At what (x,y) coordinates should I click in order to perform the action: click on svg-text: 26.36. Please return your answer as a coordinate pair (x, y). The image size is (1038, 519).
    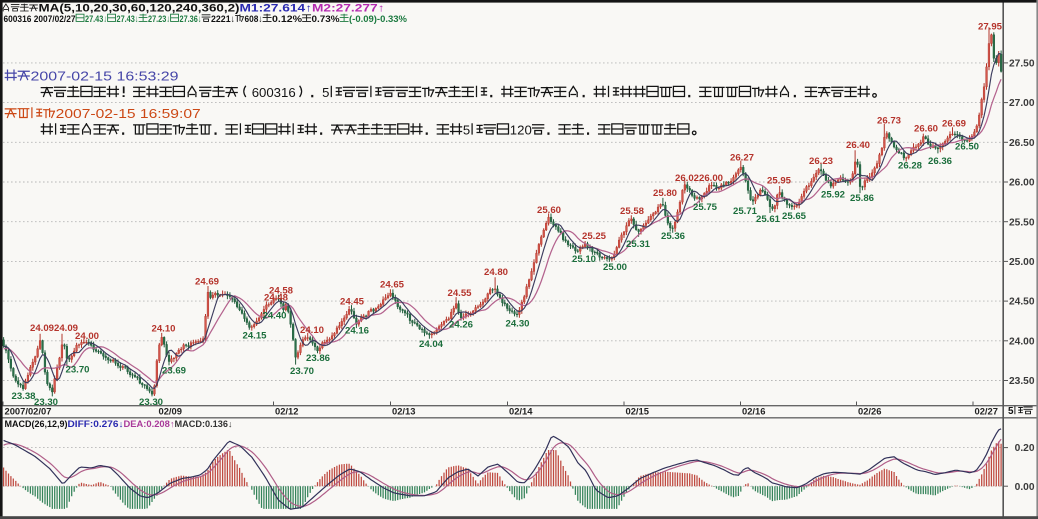
    Looking at the image, I should click on (940, 161).